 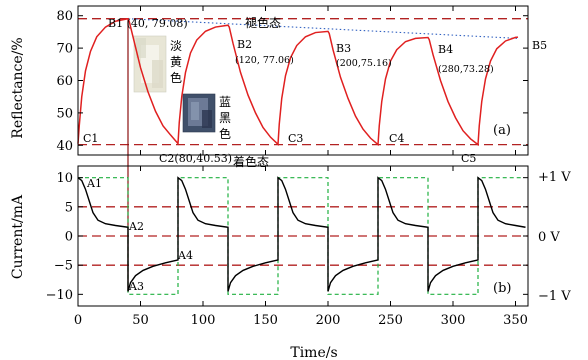 What do you see at coordinates (185, 255) in the screenshot?
I see `annotation-a4: A4` at bounding box center [185, 255].